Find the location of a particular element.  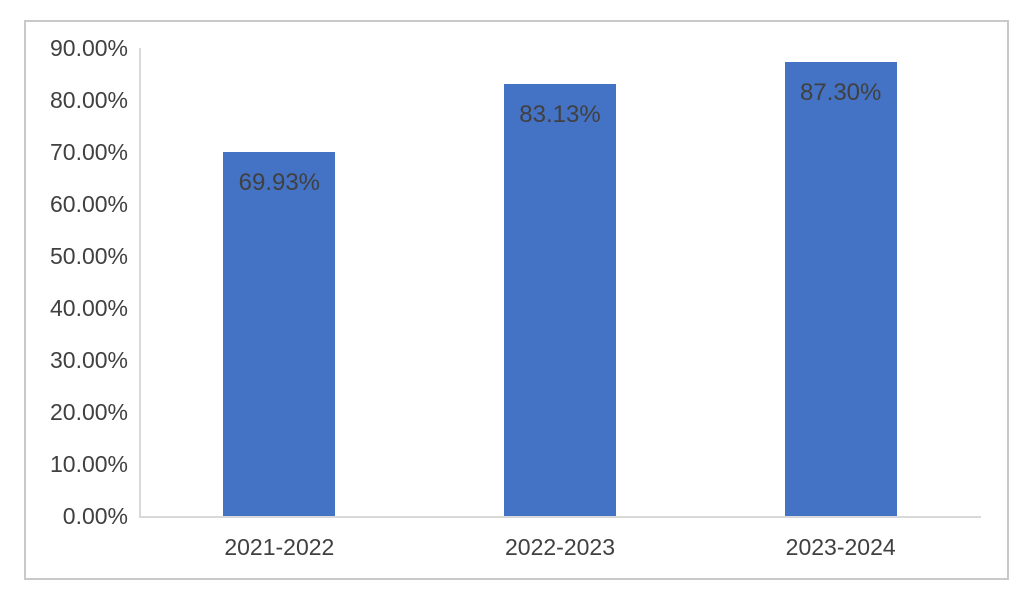

y-axis-tick-label: 10.00% is located at coordinates (88, 464).